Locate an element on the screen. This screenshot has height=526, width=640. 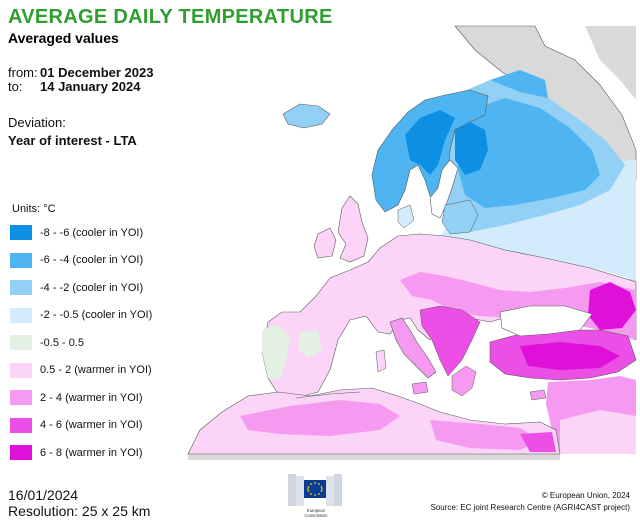
region-finland-deep is located at coordinates (471, 148).